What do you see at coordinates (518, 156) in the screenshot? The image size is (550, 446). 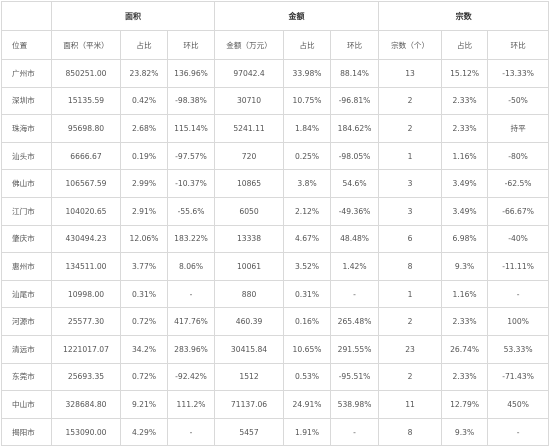 I see `cell-count-mom: -80%` at bounding box center [518, 156].